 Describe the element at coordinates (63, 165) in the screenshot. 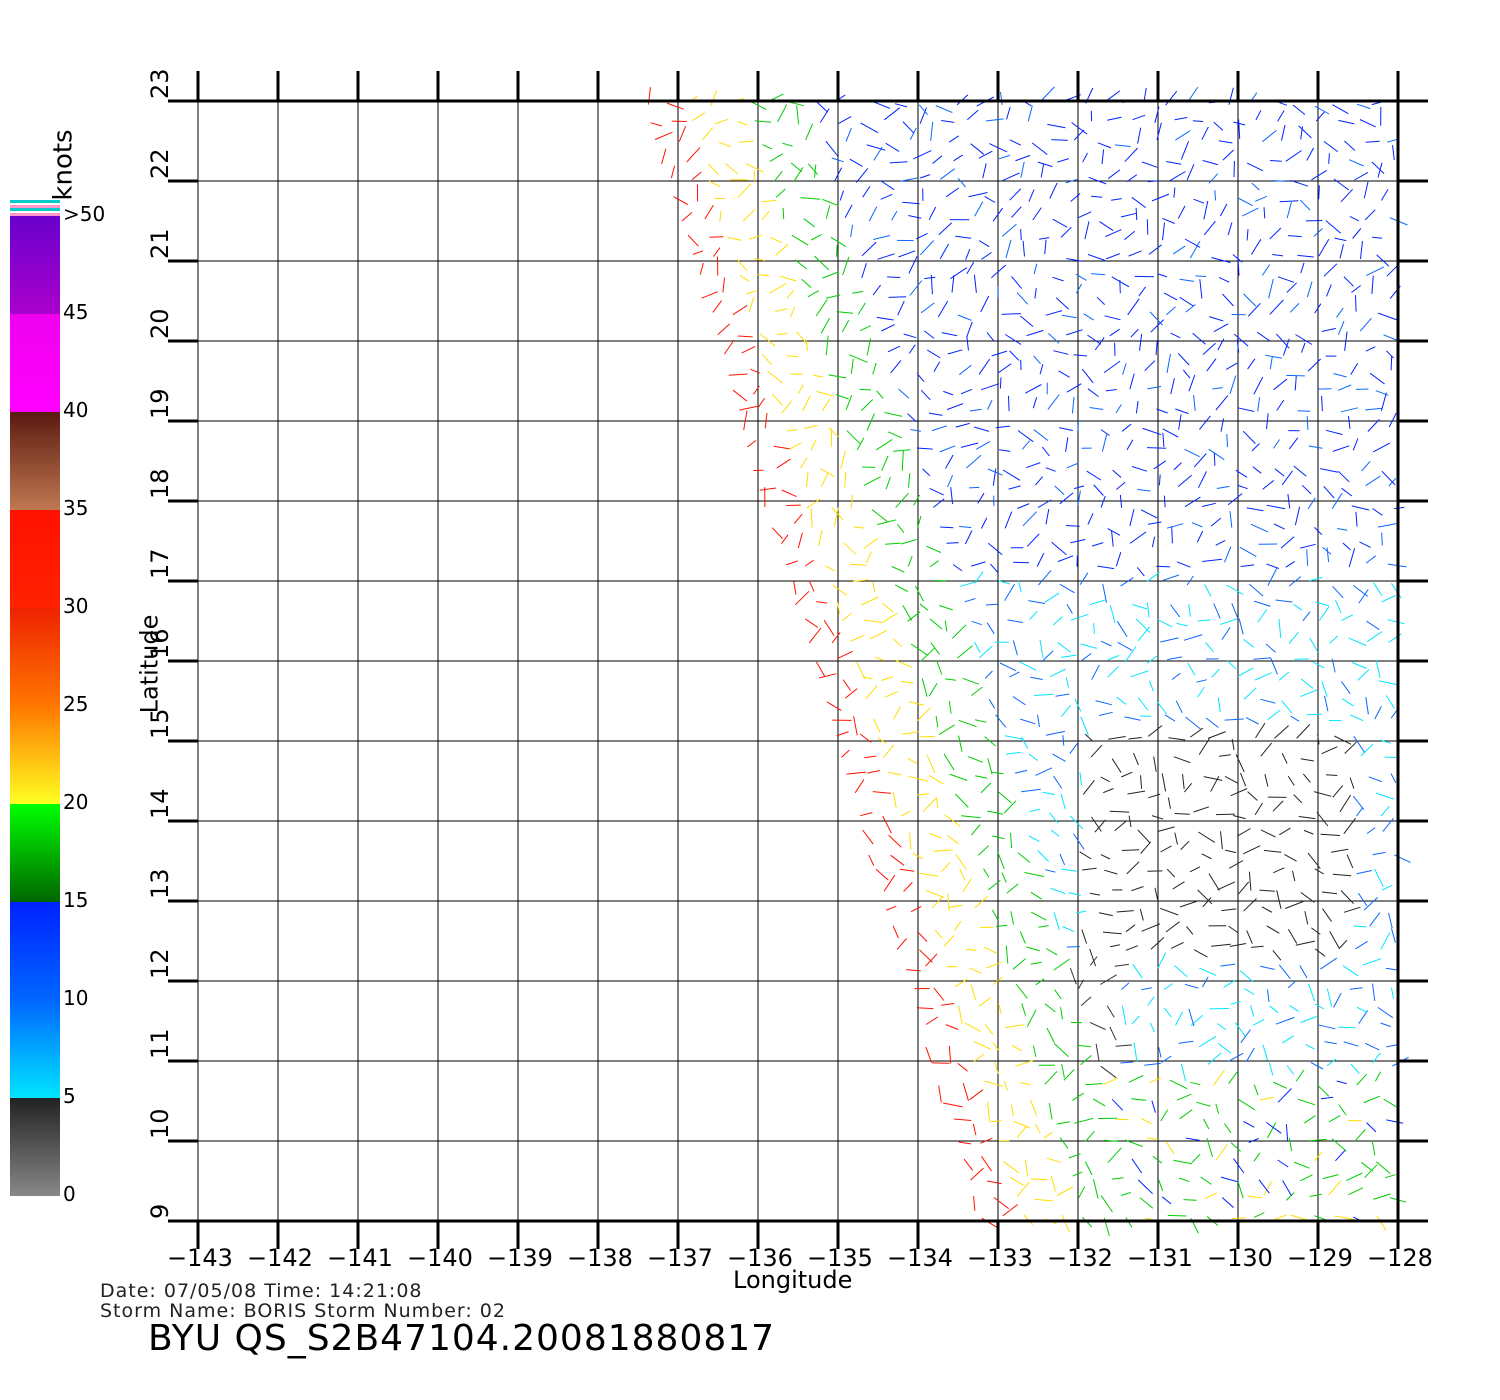

I see `colorbar-units-label: knots` at that location.